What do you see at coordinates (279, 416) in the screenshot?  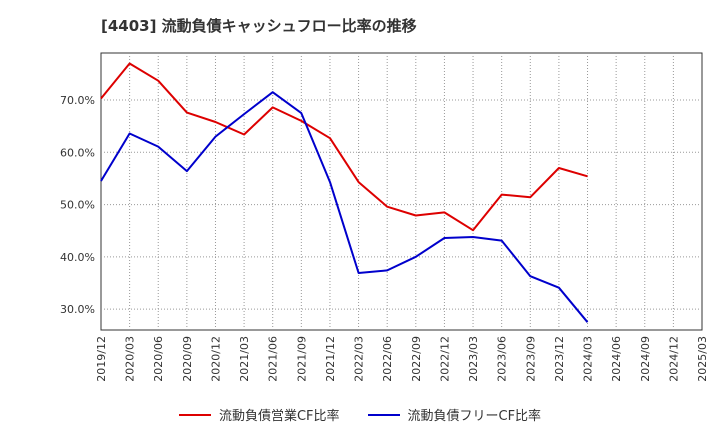 I see `legend-label: 流動負債営業CF比率` at bounding box center [279, 416].